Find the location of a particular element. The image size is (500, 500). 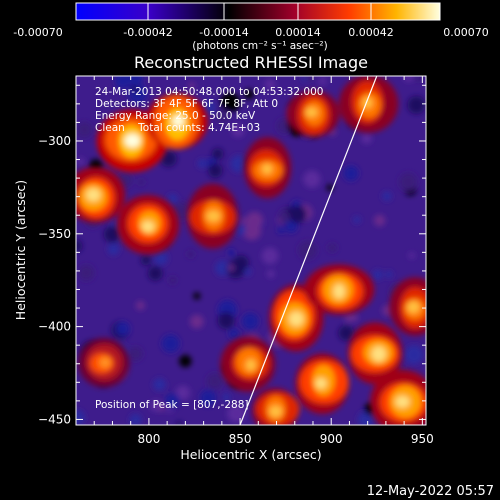

render-timestamp: 12-May-2022 05:57 is located at coordinates (430, 491).